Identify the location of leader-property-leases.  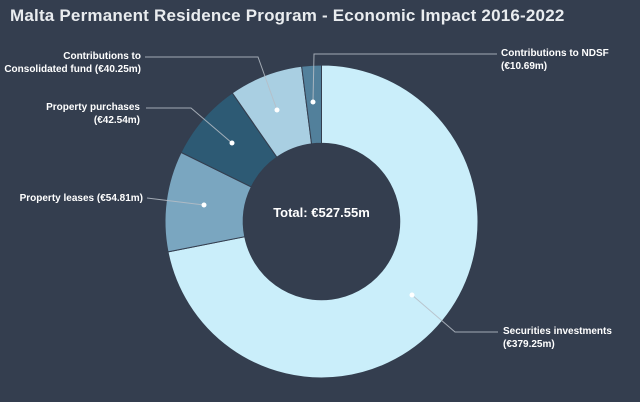
(175, 201).